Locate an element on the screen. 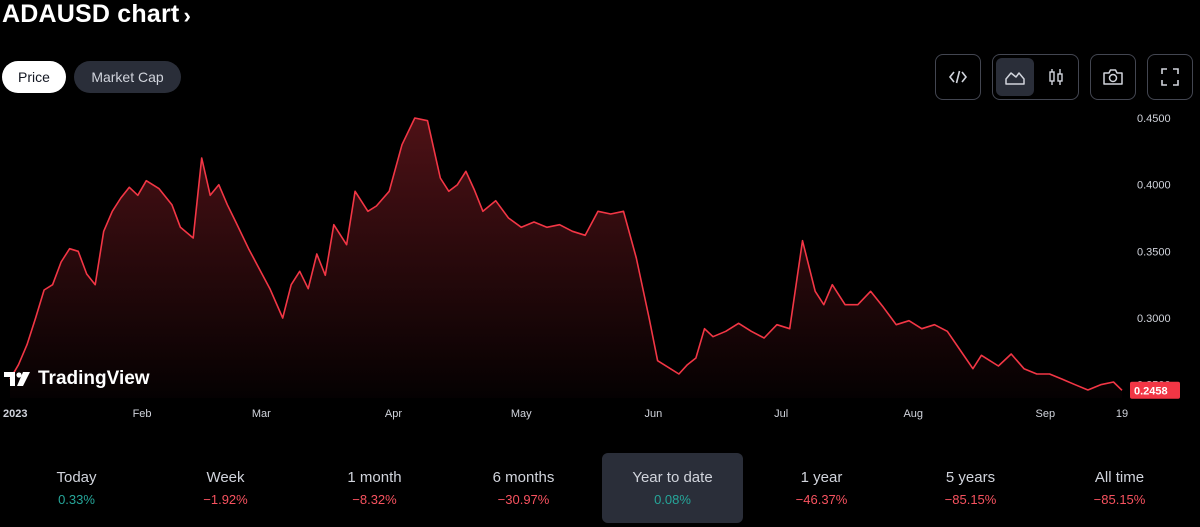 This screenshot has height=527, width=1200. candlestick-button is located at coordinates (1056, 77).